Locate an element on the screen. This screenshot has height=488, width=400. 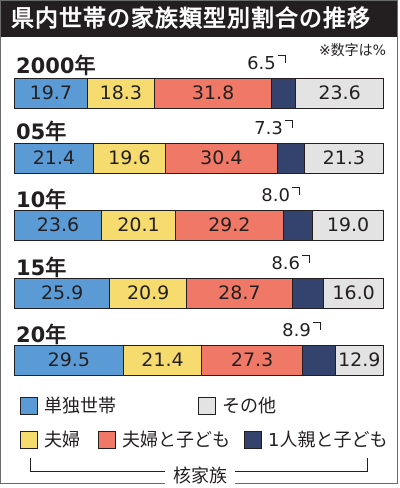
legend-swatch-hitorioya is located at coordinates (253, 440).